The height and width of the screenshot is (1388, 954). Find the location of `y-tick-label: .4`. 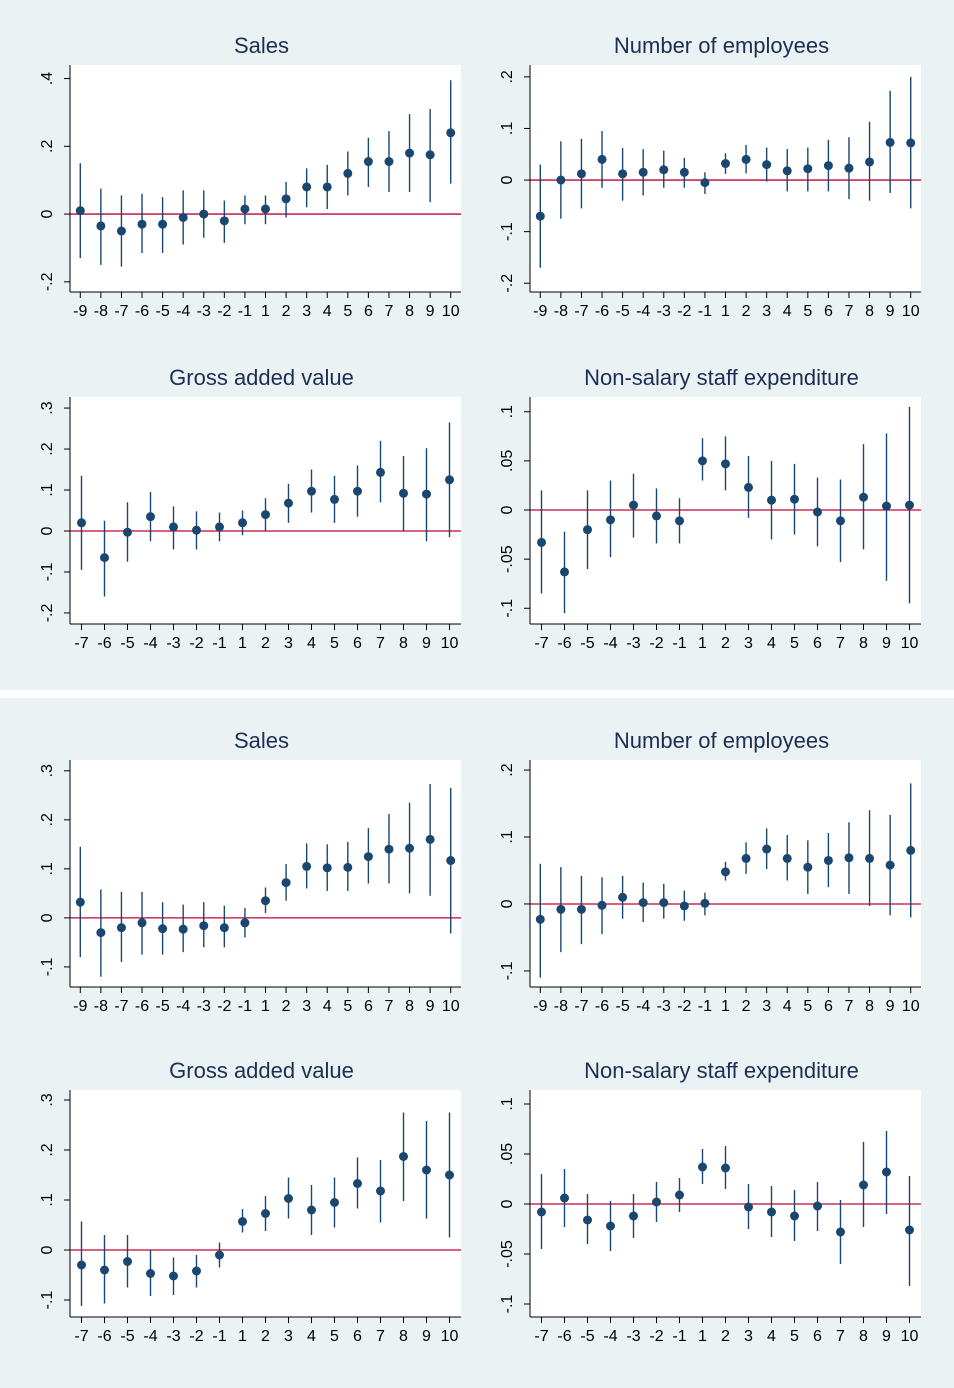

y-tick-label: .4 is located at coordinates (47, 78).